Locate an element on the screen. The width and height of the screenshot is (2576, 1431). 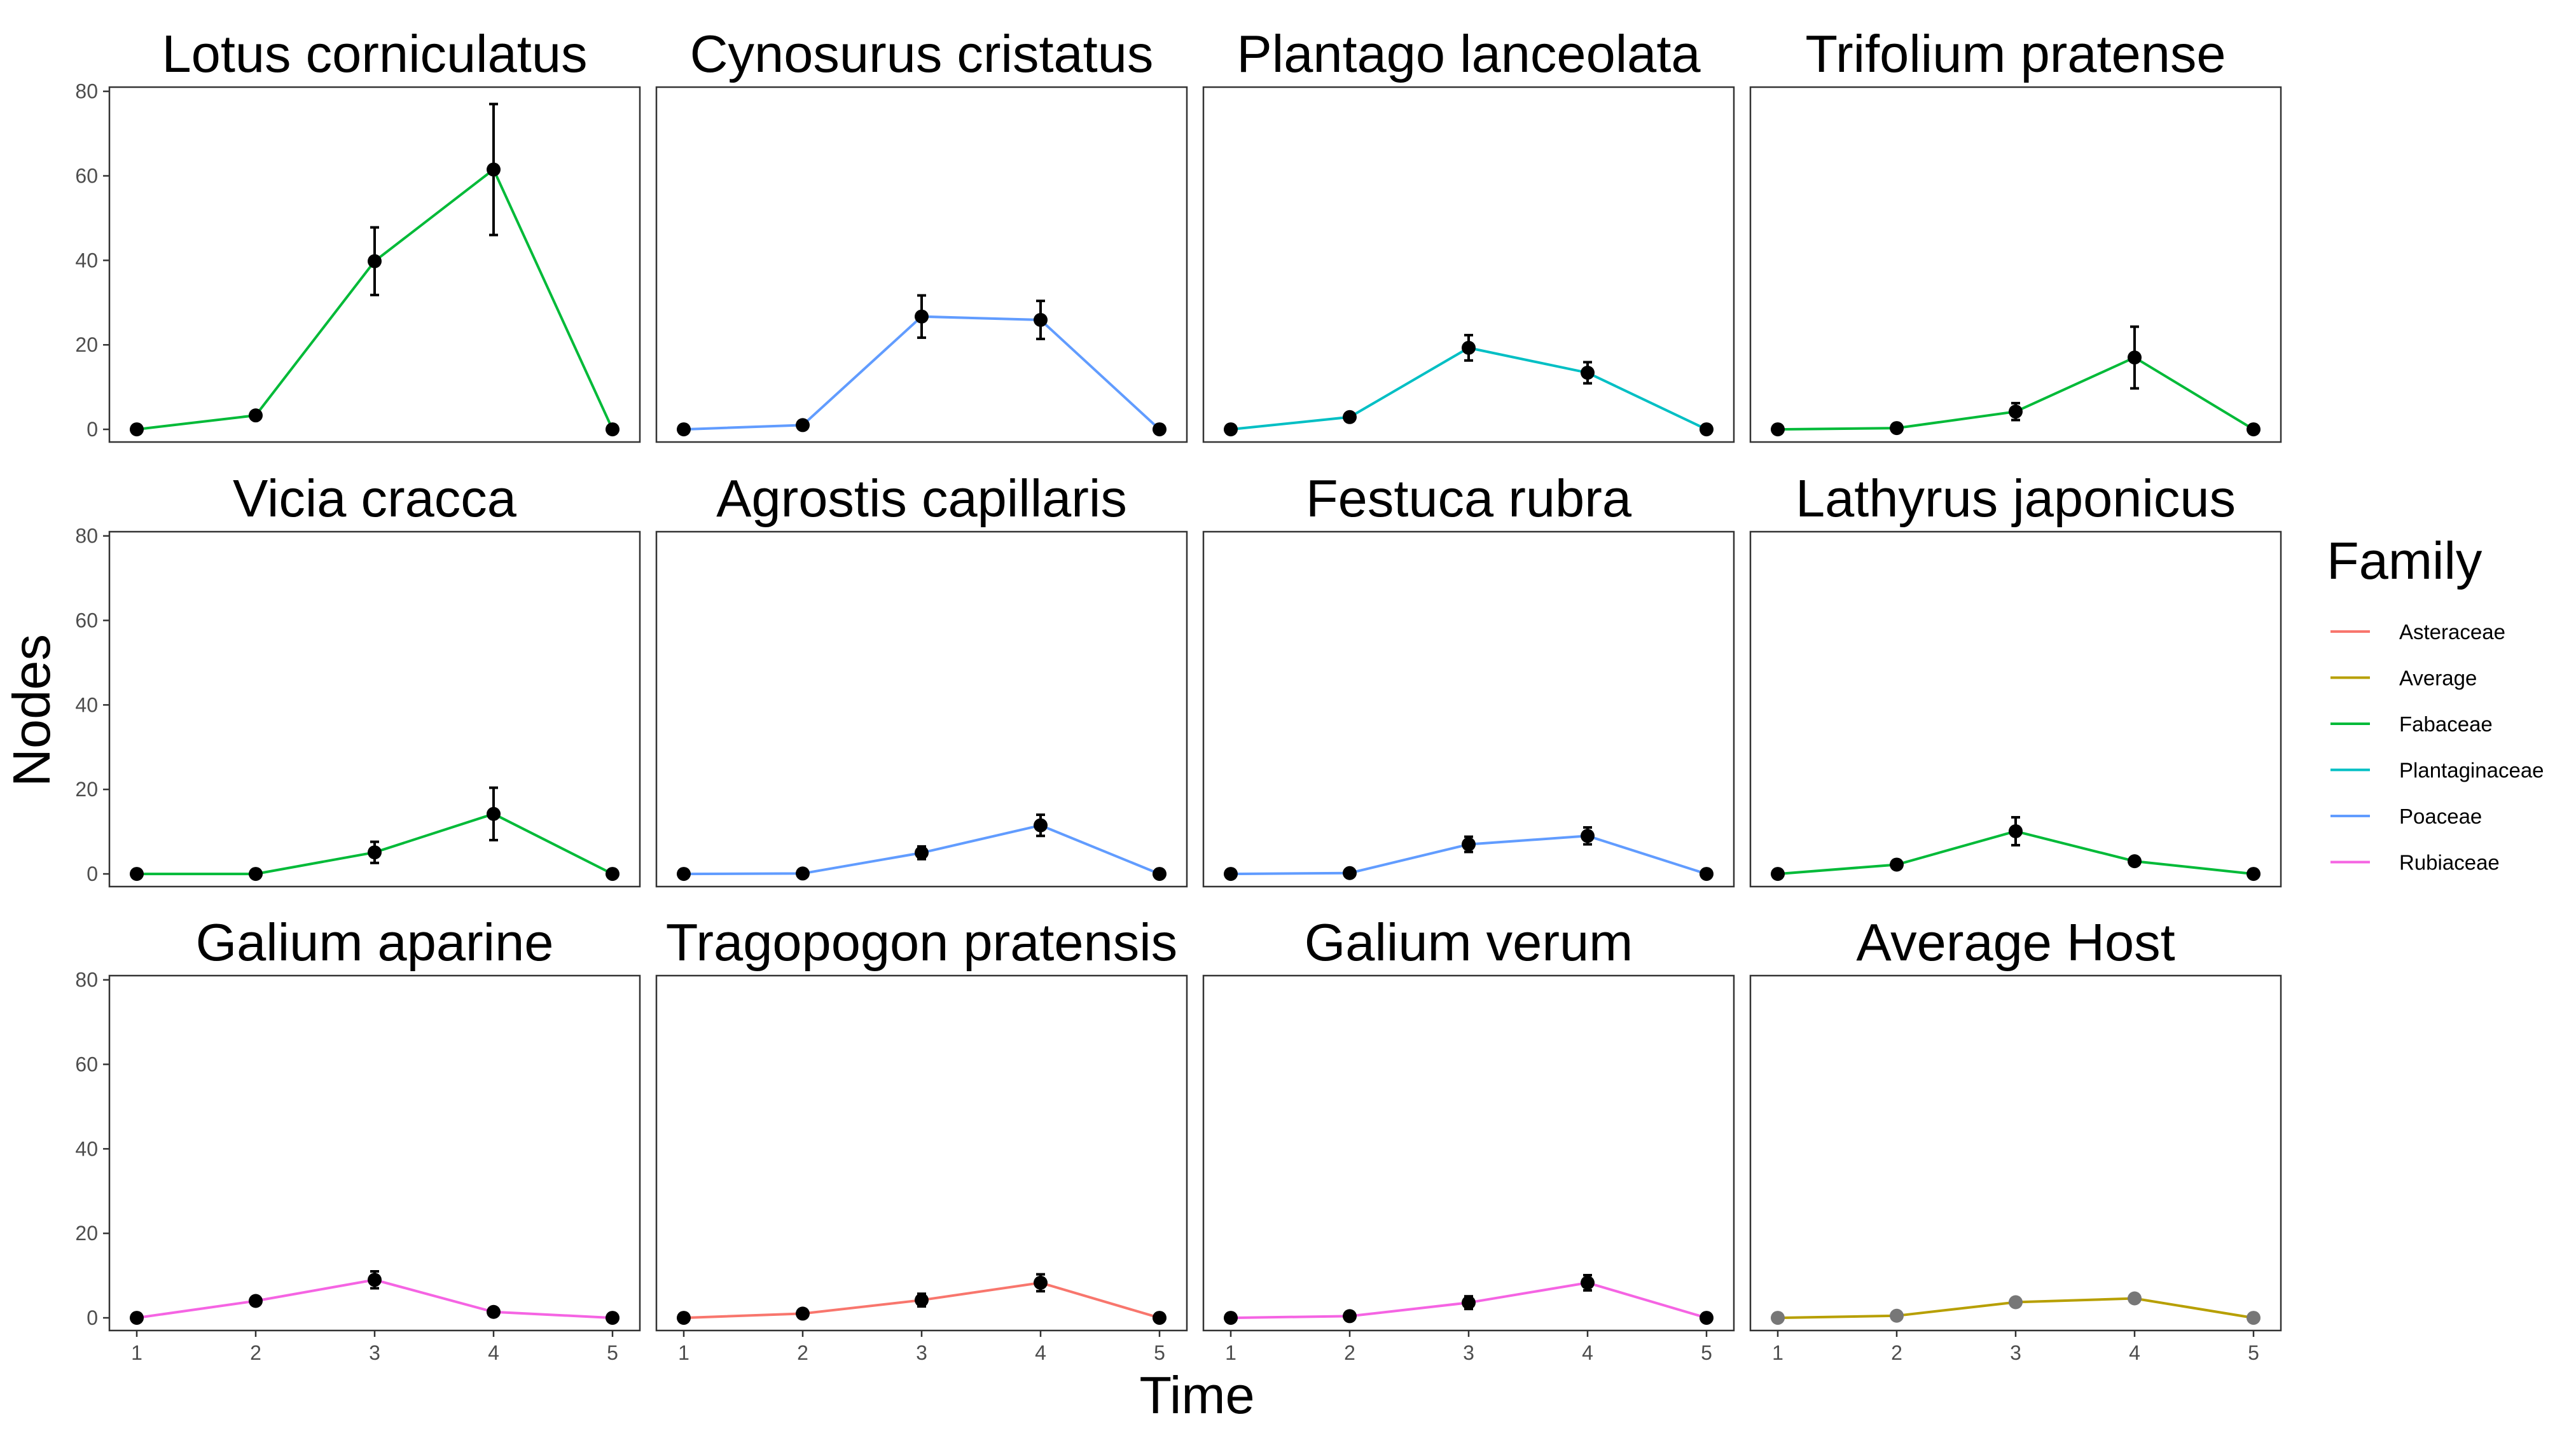
legend-title: Family is located at coordinates (2405, 560).